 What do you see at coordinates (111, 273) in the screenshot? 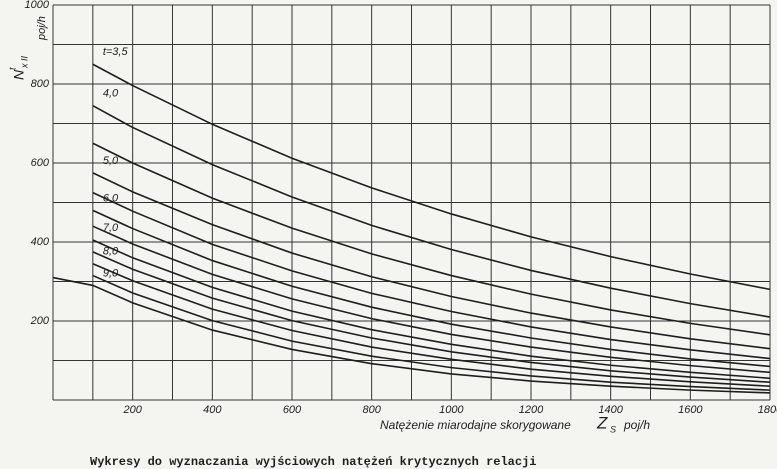
I see `curve-label: 9,0` at bounding box center [111, 273].